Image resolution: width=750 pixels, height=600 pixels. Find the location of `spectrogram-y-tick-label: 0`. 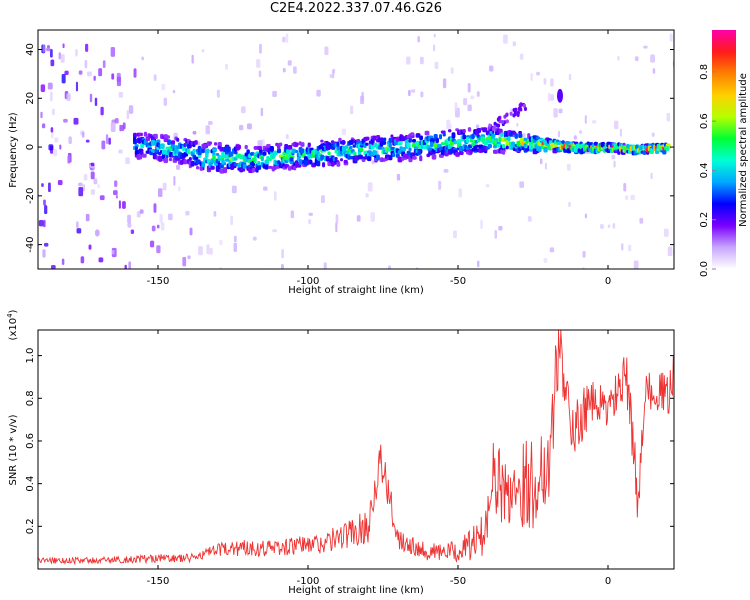

spectrogram-y-tick-label: 0 is located at coordinates (30, 147).